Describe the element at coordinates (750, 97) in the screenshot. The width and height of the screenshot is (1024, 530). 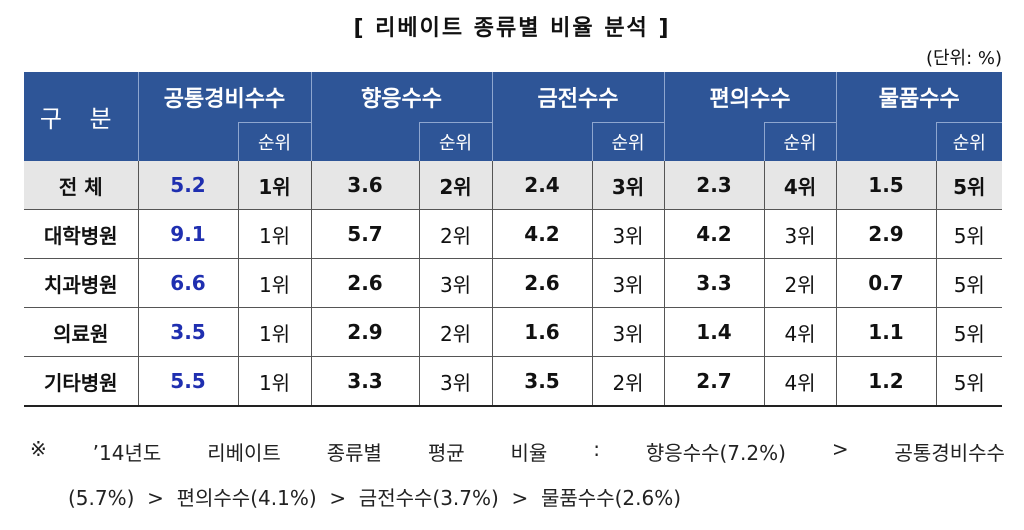
I see `header-category: 편의수수` at that location.